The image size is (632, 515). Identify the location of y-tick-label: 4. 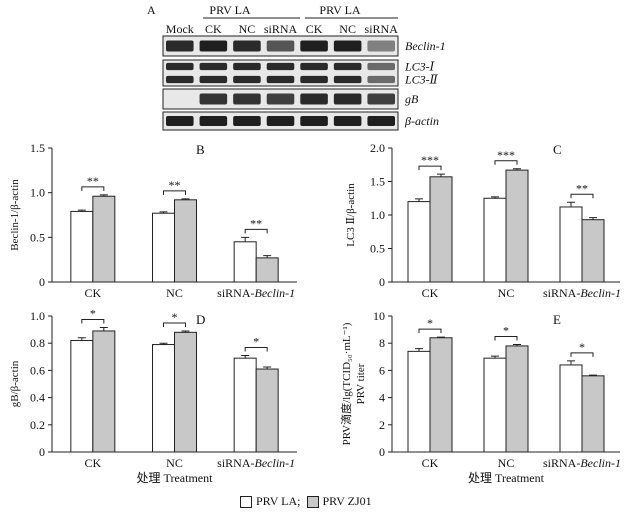
(382, 398).